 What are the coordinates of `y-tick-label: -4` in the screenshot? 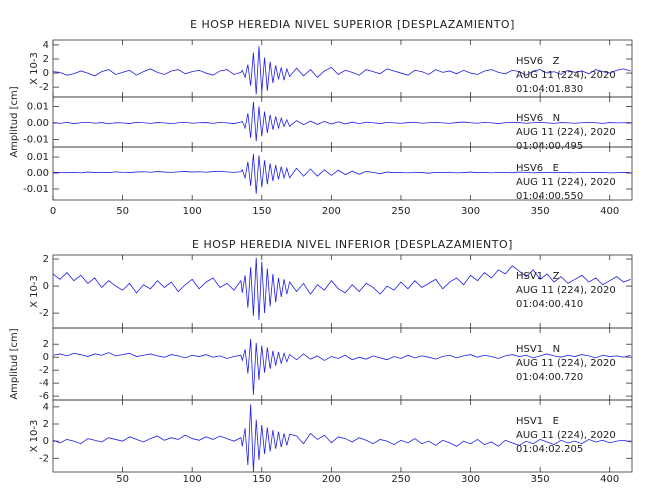 It's located at (44, 383).